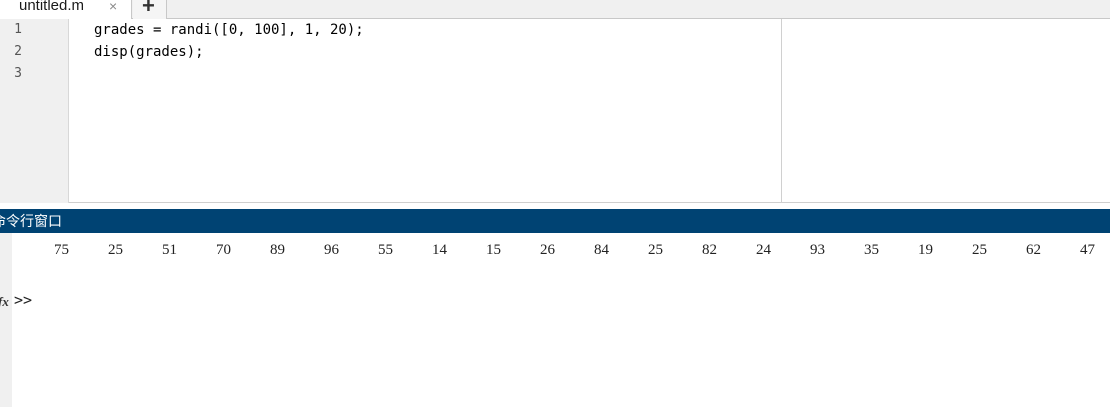 The image size is (1110, 407). I want to click on output-value: 19, so click(925, 250).